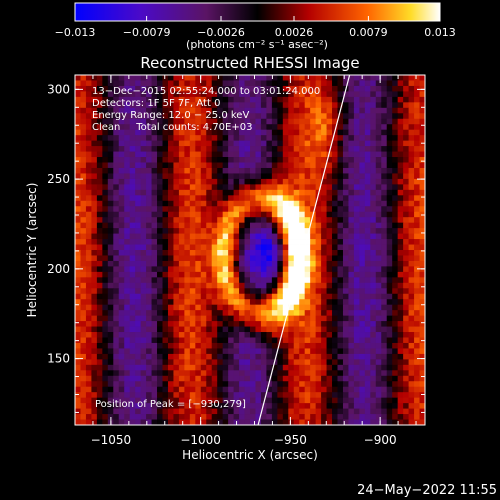 The height and width of the screenshot is (500, 500). I want to click on footer-timestamp: 24−May−2022 11:55, so click(427, 490).